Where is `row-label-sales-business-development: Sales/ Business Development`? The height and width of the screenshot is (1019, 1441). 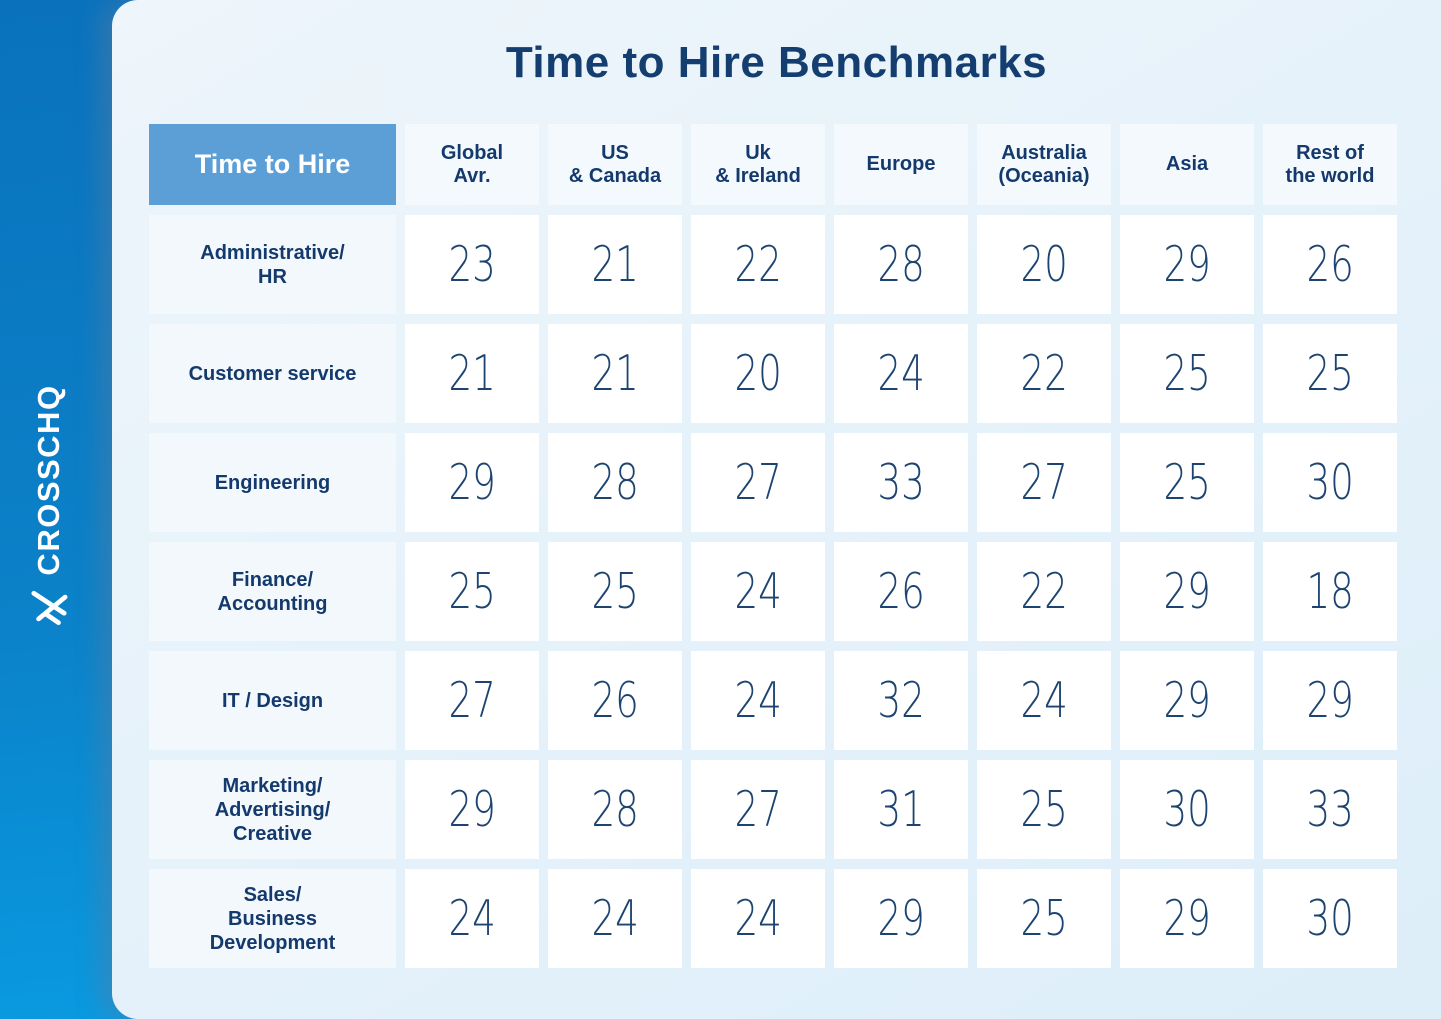 row-label-sales-business-development: Sales/ Business Development is located at coordinates (272, 918).